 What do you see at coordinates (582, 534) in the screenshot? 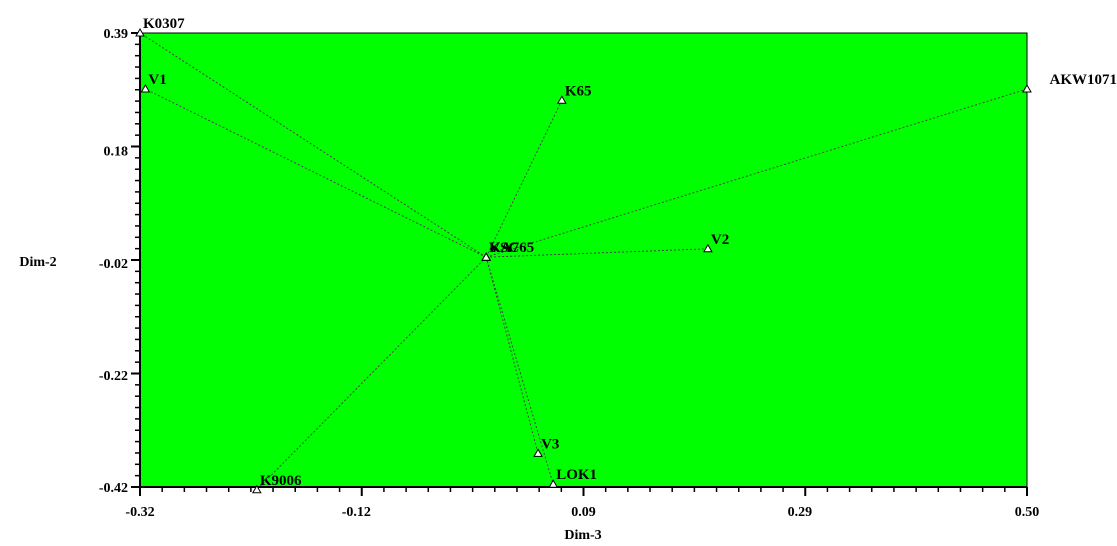
I see `x-axis-title: Dim-3` at bounding box center [582, 534].